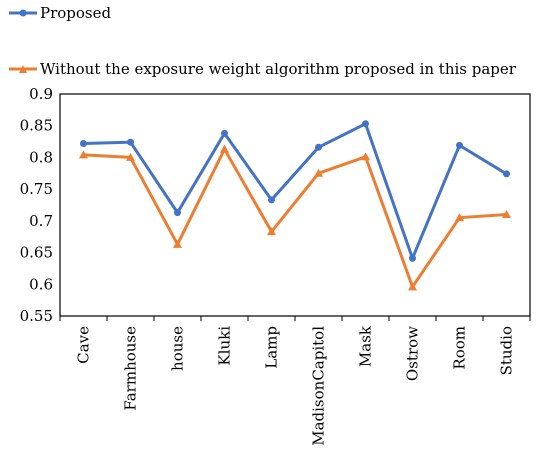 This screenshot has width=550, height=464. Describe the element at coordinates (413, 353) in the screenshot. I see `x-category-label: Ostrow` at that location.